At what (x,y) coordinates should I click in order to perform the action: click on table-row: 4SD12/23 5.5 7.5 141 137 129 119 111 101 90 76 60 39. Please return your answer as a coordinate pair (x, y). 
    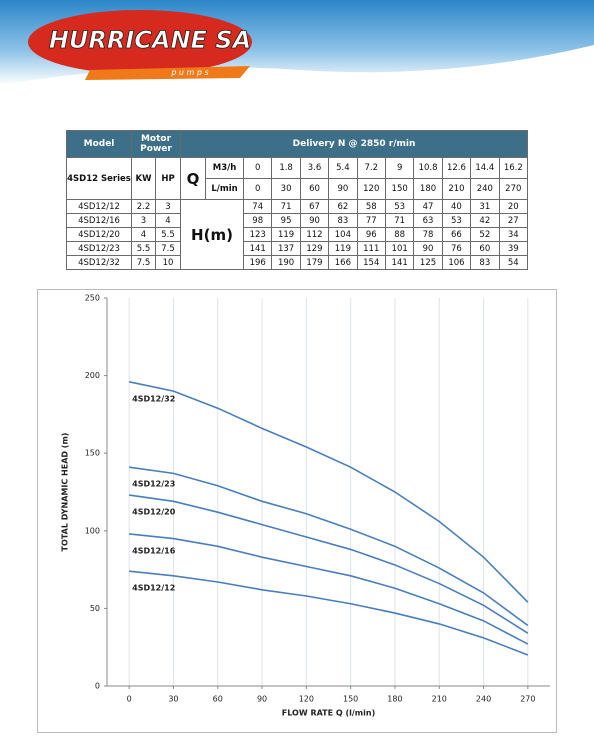
    Looking at the image, I should click on (297, 248).